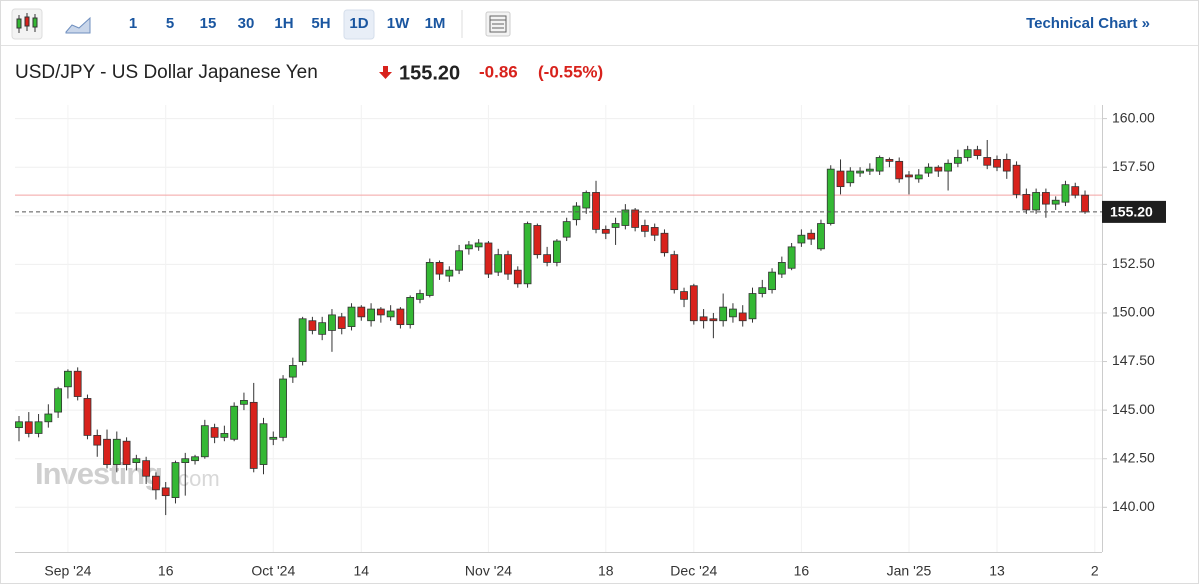 The image size is (1203, 584). Describe the element at coordinates (1133, 312) in the screenshot. I see `y-tick-label: 150.00` at that location.